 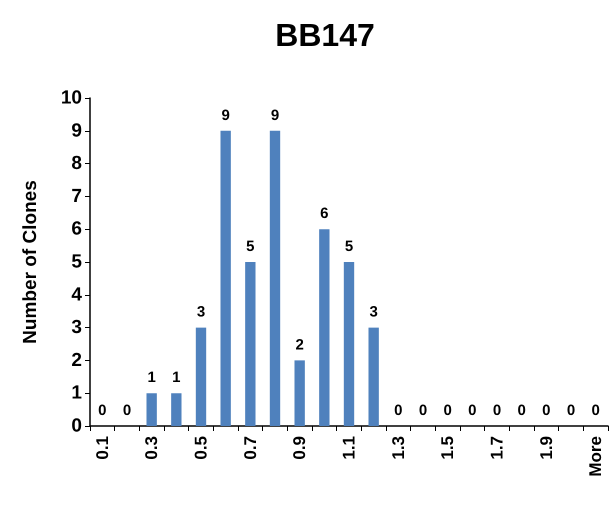 I want to click on y-tick-label: 5, so click(x=76, y=262).